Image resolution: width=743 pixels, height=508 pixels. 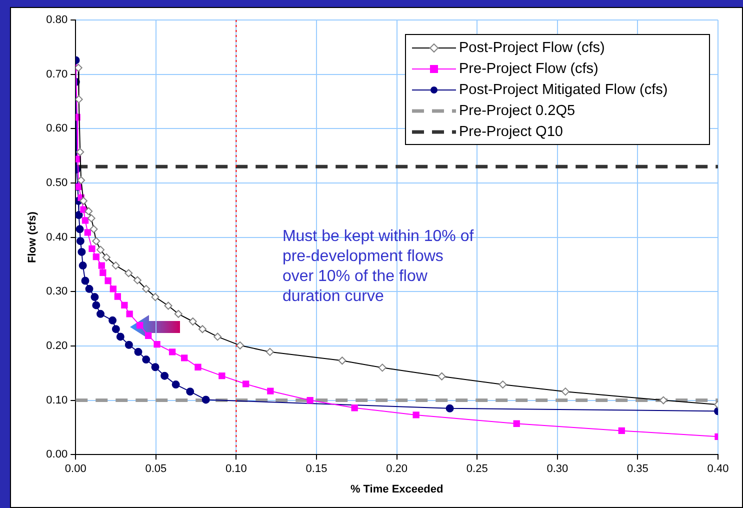 I want to click on x-tick-label: 0.25, so click(x=477, y=469).